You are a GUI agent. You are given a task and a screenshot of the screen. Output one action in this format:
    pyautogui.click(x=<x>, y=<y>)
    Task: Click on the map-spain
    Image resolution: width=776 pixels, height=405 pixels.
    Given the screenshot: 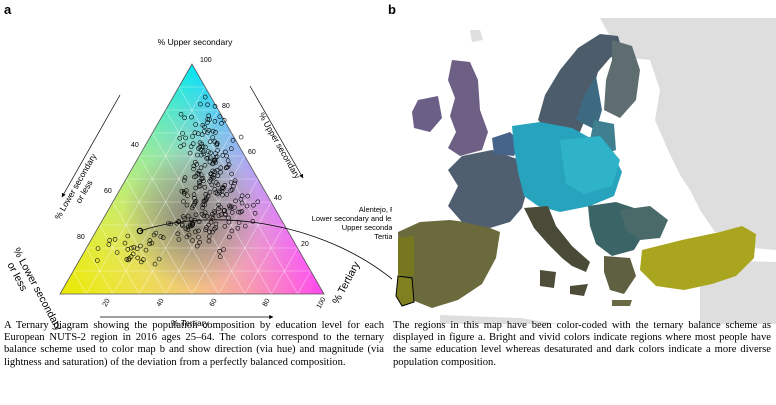 What is the action you would take?
    pyautogui.click(x=449, y=264)
    